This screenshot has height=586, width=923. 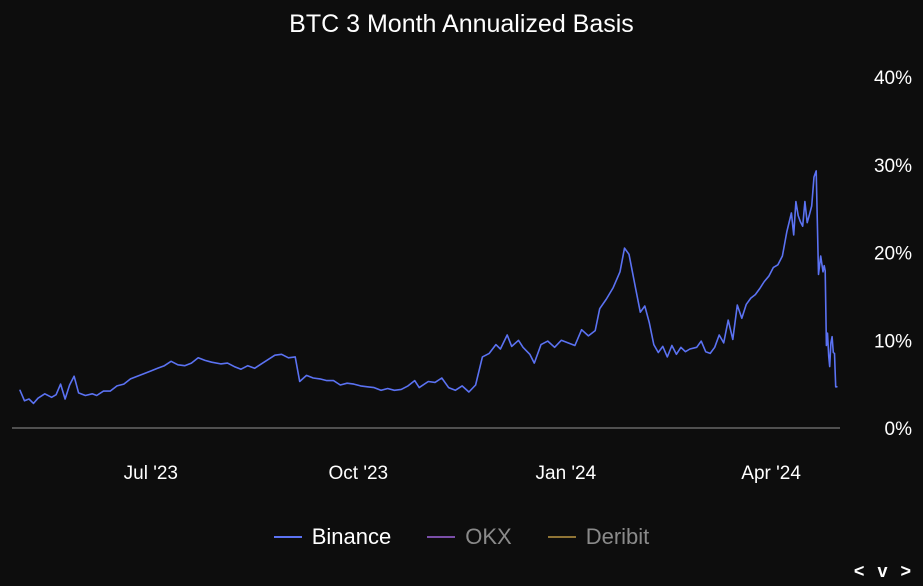 I want to click on legend-swatch-deribit, so click(x=561, y=537).